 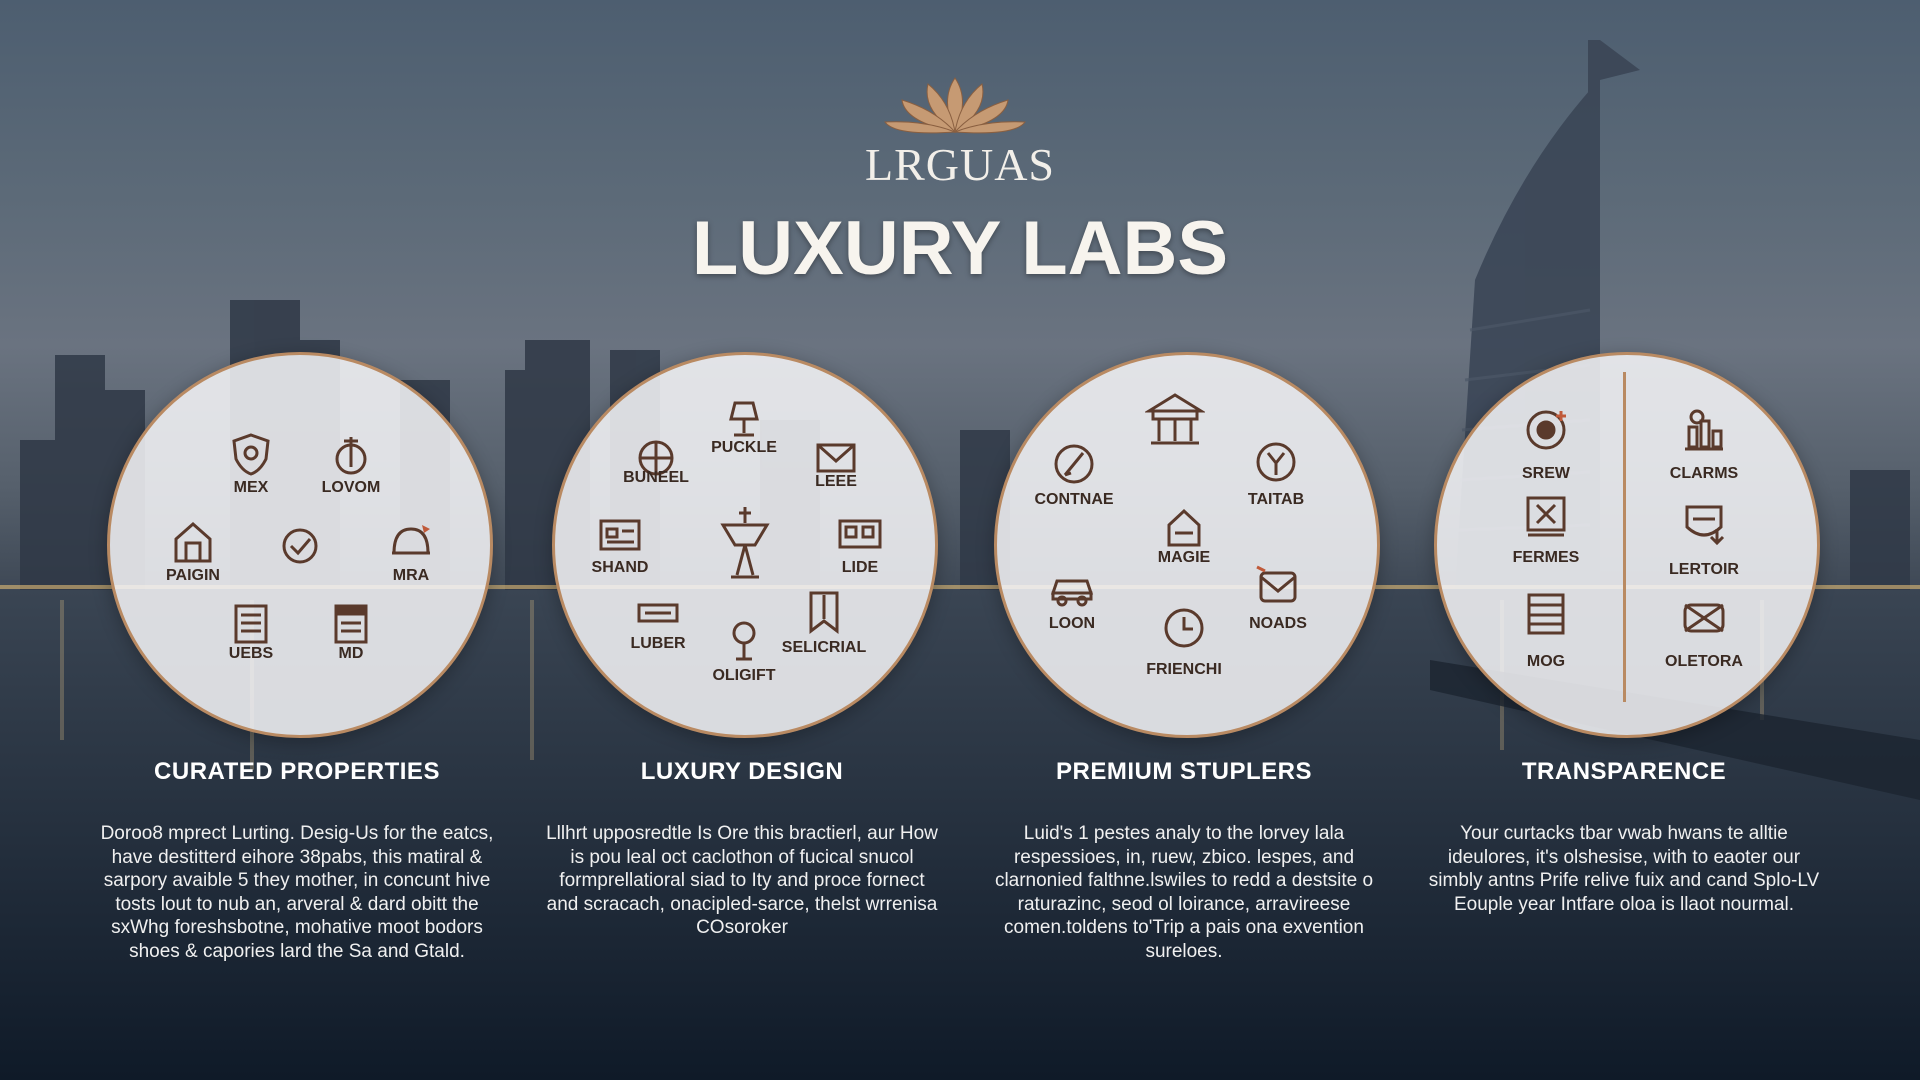 I want to click on icon-label: MEX, so click(x=251, y=487).